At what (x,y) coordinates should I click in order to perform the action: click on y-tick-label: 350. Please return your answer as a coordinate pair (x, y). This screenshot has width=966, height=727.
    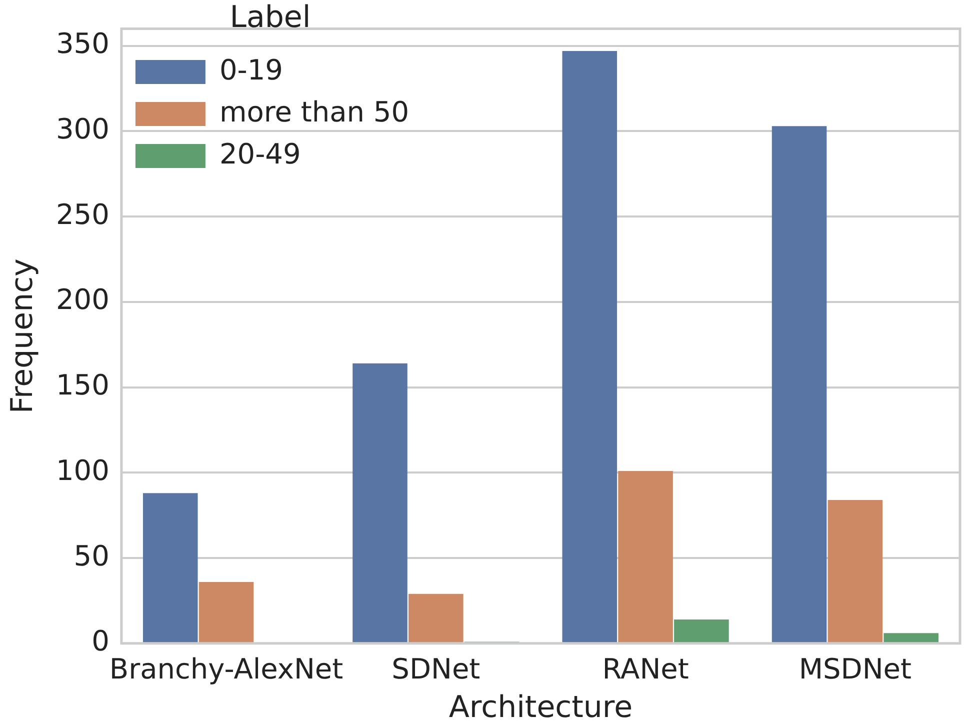
    Looking at the image, I should click on (83, 43).